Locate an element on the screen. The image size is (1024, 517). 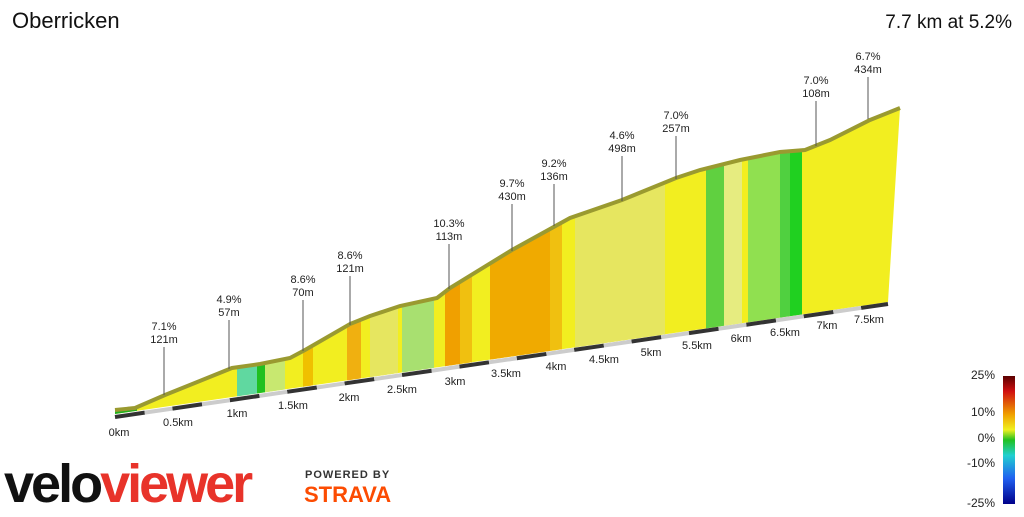
distance-label: 6km is located at coordinates (741, 339).